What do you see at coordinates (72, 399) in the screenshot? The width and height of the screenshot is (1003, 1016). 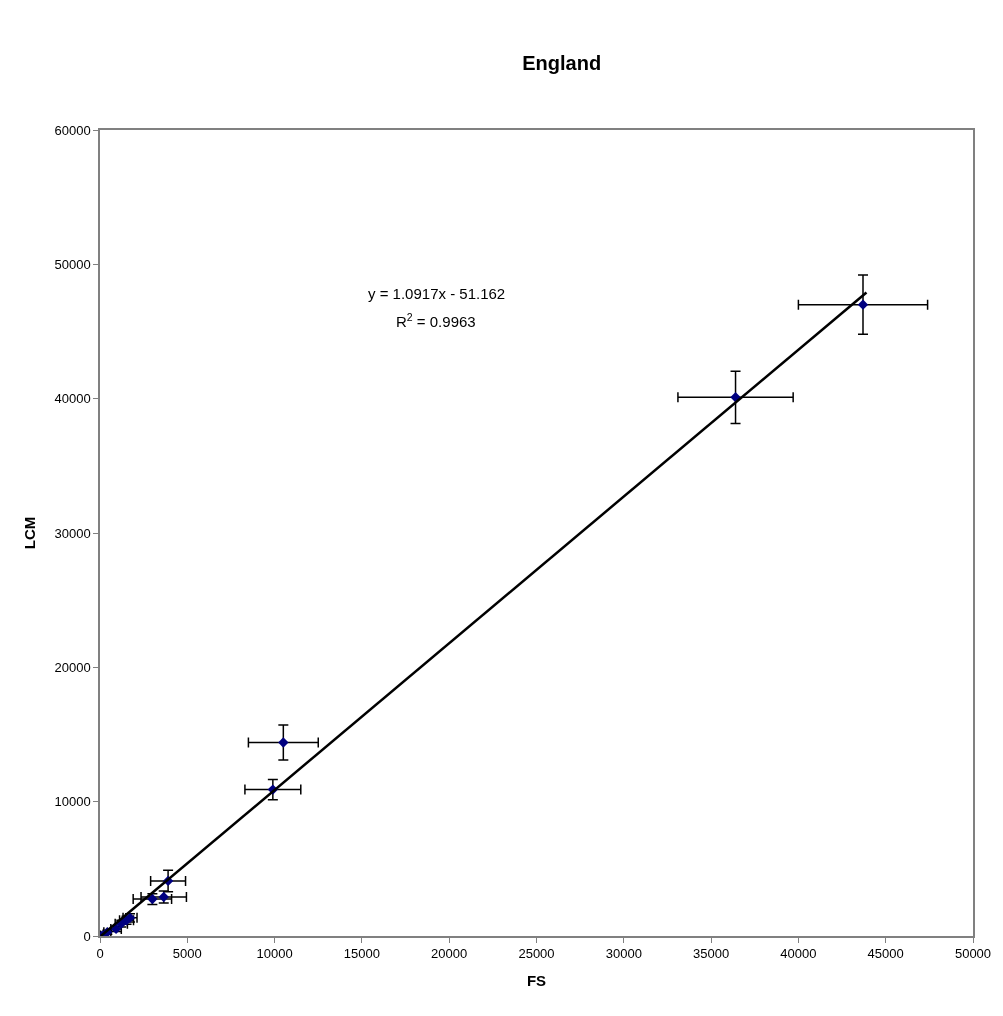 I see `y-tick-label: 40000` at bounding box center [72, 399].